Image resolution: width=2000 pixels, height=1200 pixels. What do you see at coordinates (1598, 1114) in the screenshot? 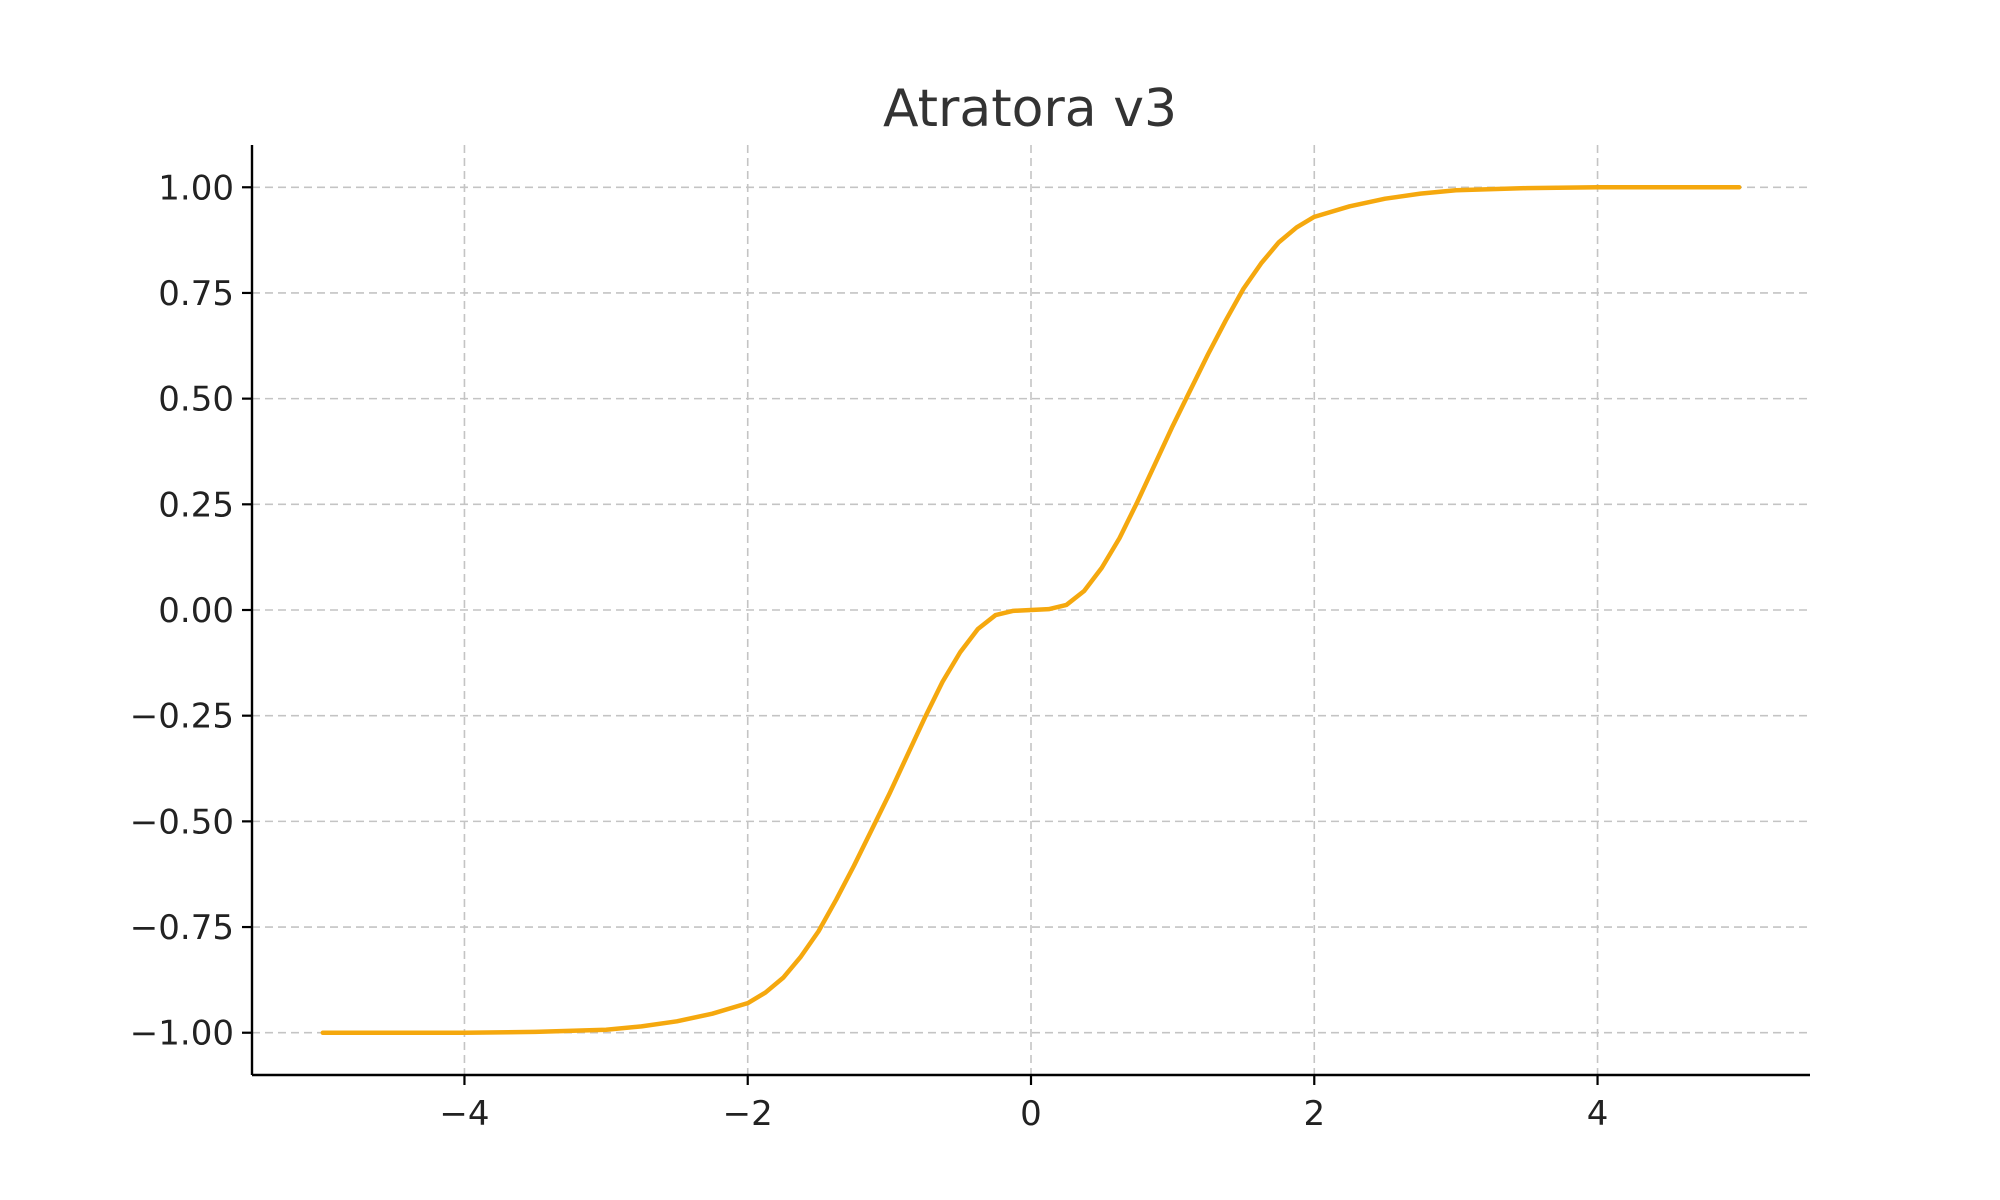
I see `x-tick-label: 4` at bounding box center [1598, 1114].